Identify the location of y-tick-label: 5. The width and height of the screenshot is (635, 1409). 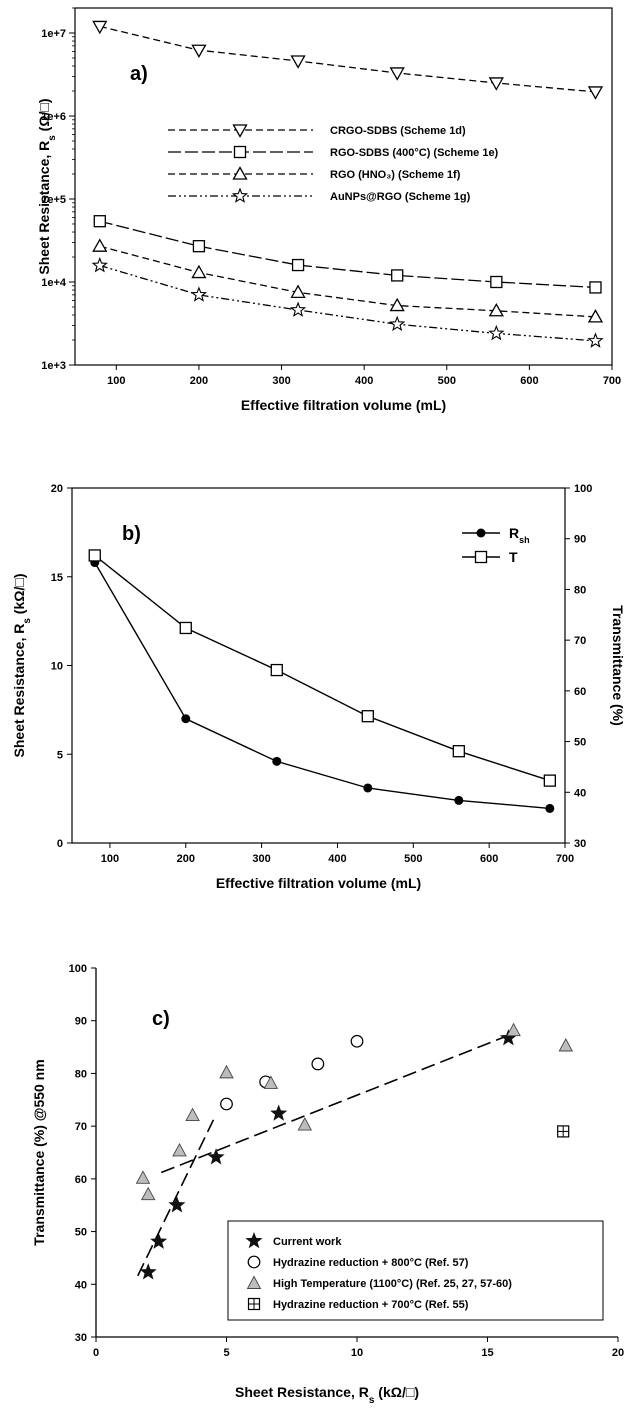
(60, 755).